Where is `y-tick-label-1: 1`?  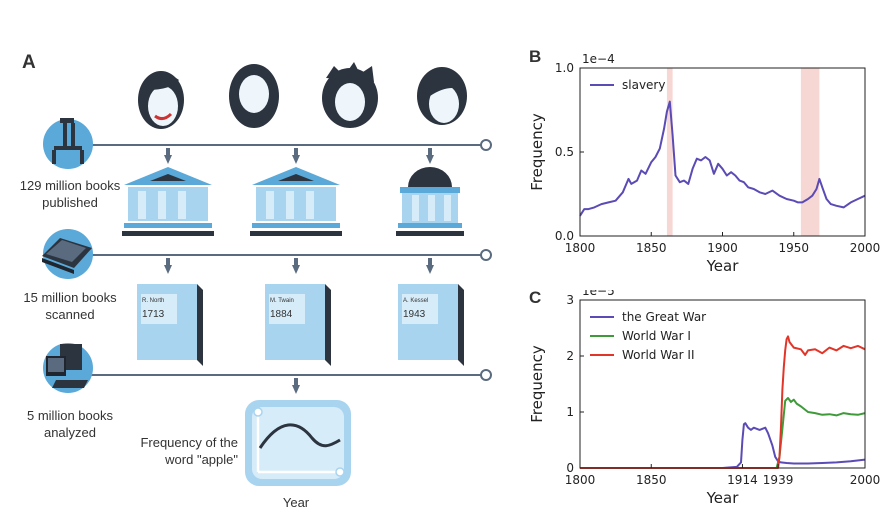 y-tick-label-1: 1 is located at coordinates (570, 412).